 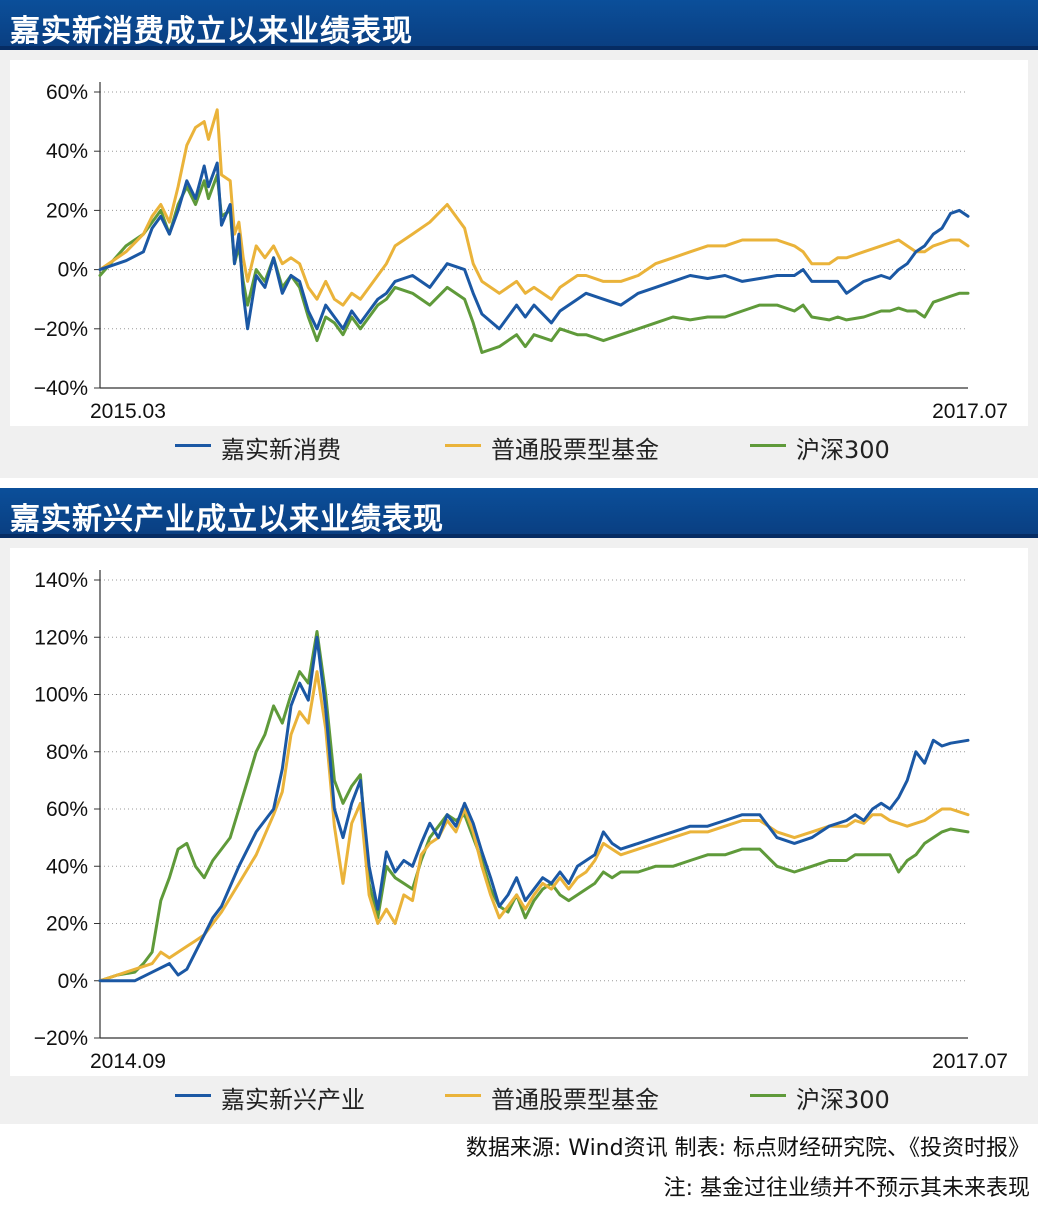 What do you see at coordinates (61, 388) in the screenshot?
I see `y-tick-label: −40%` at bounding box center [61, 388].